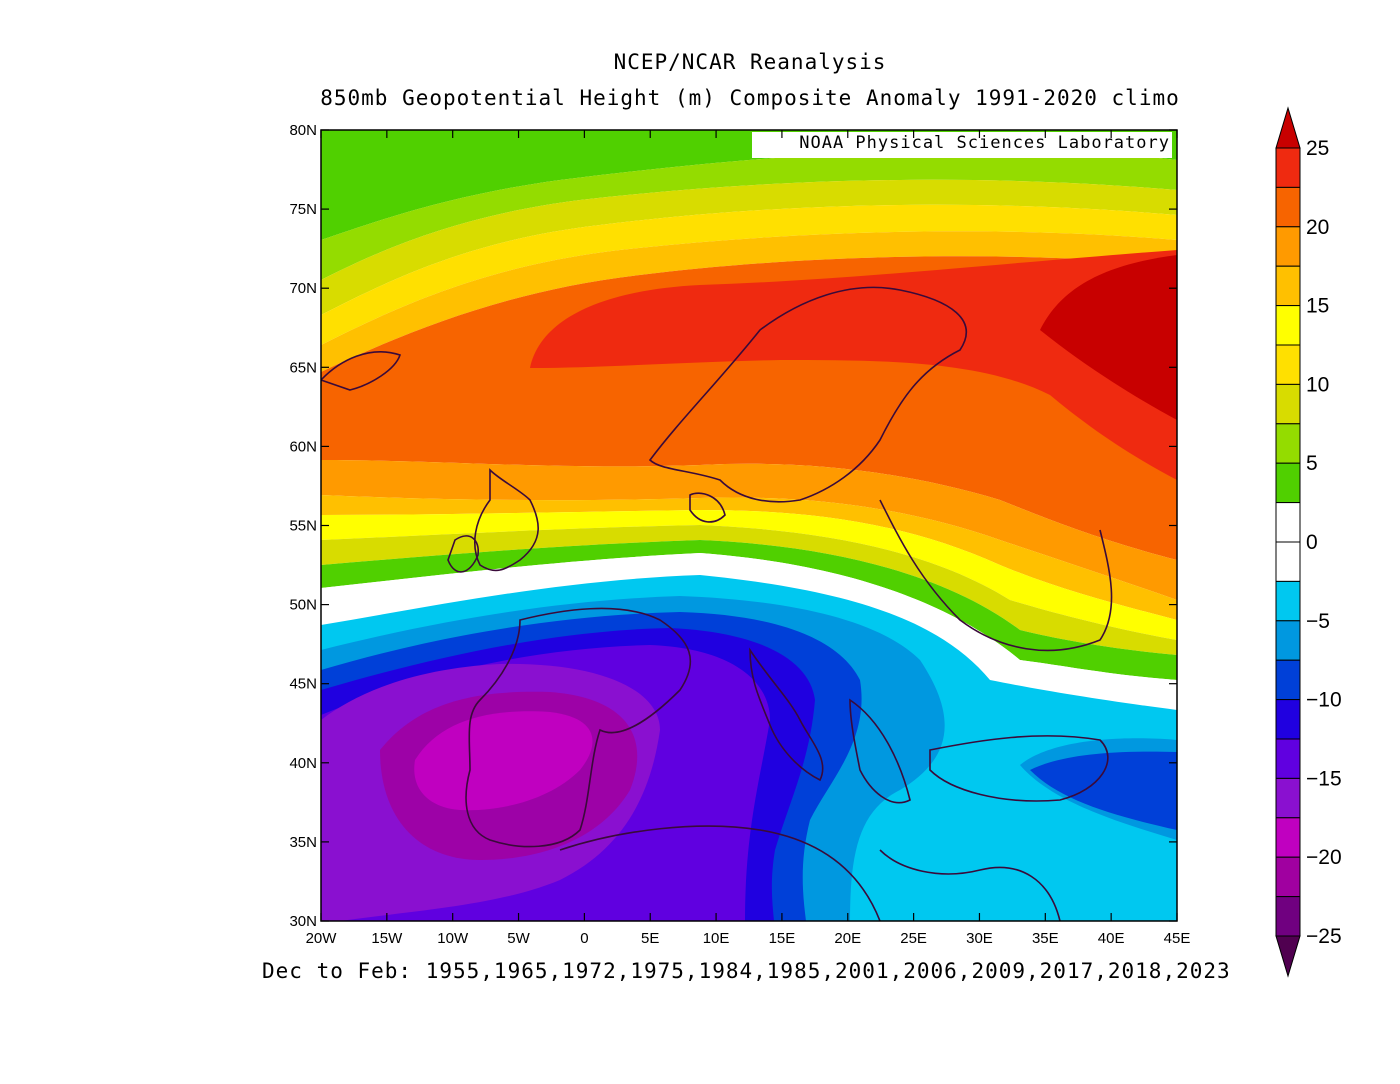  I want to click on levant-coast, so click(970, 885).